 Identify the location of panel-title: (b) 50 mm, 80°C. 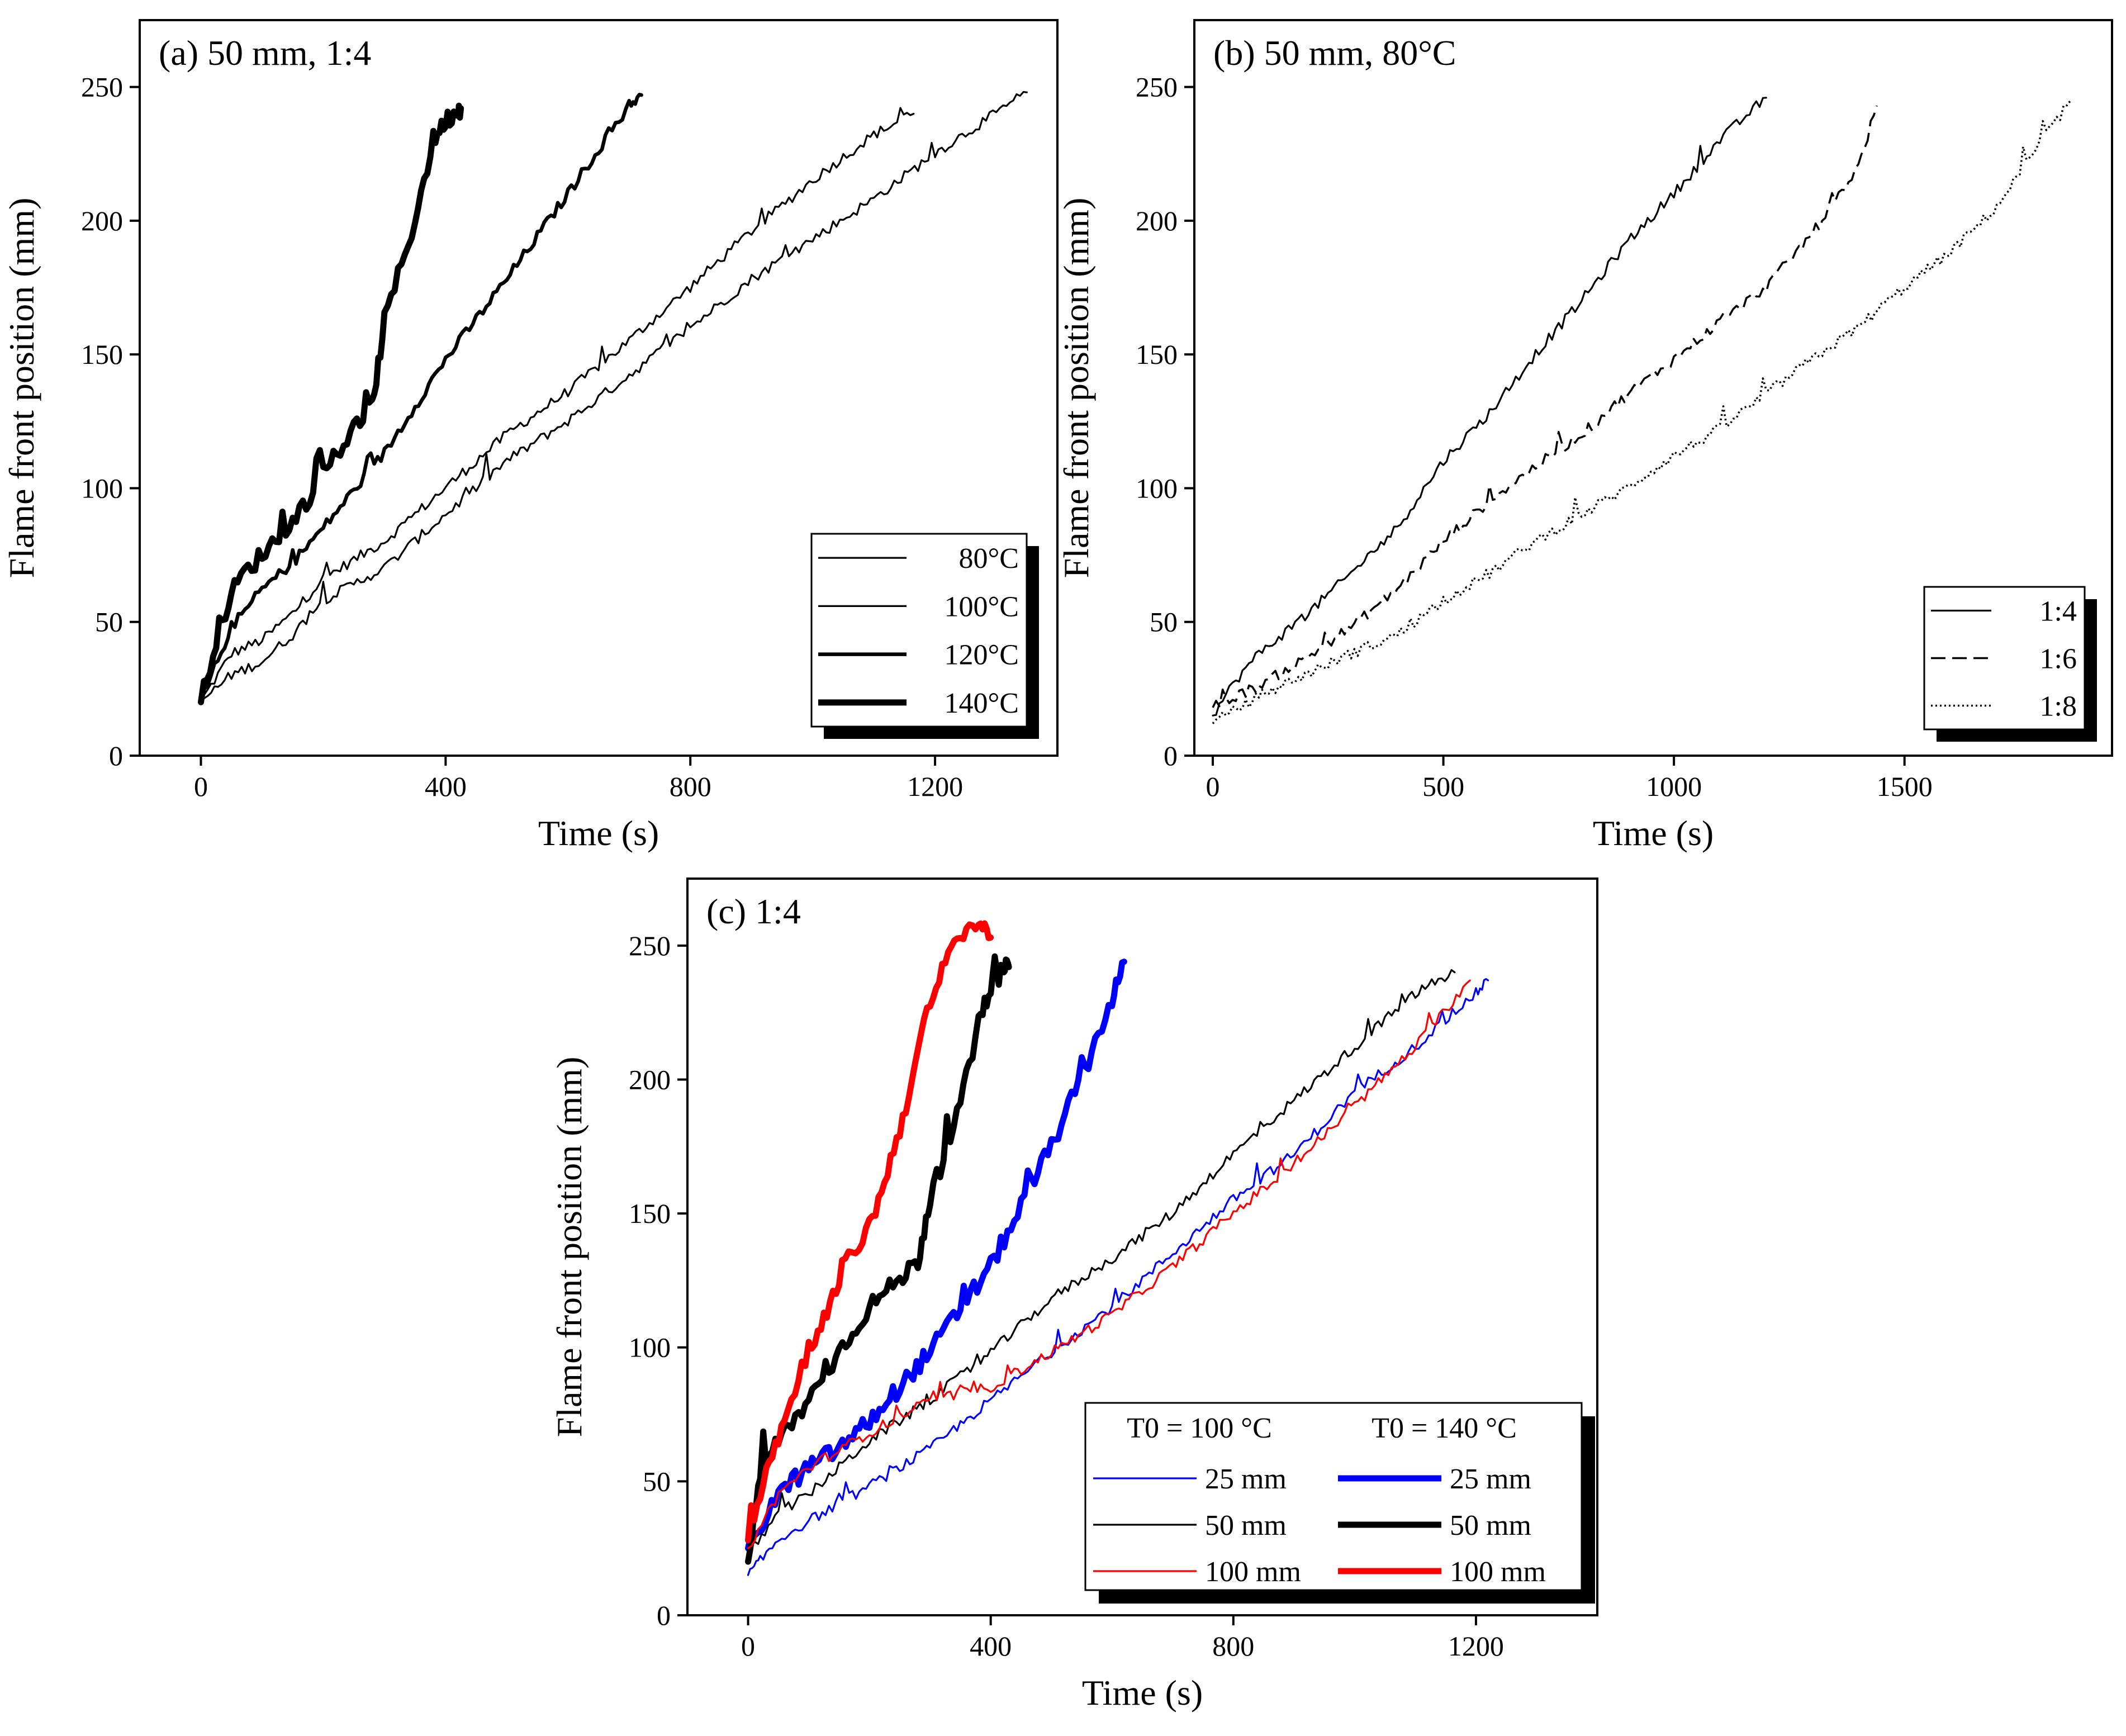
(1334, 53).